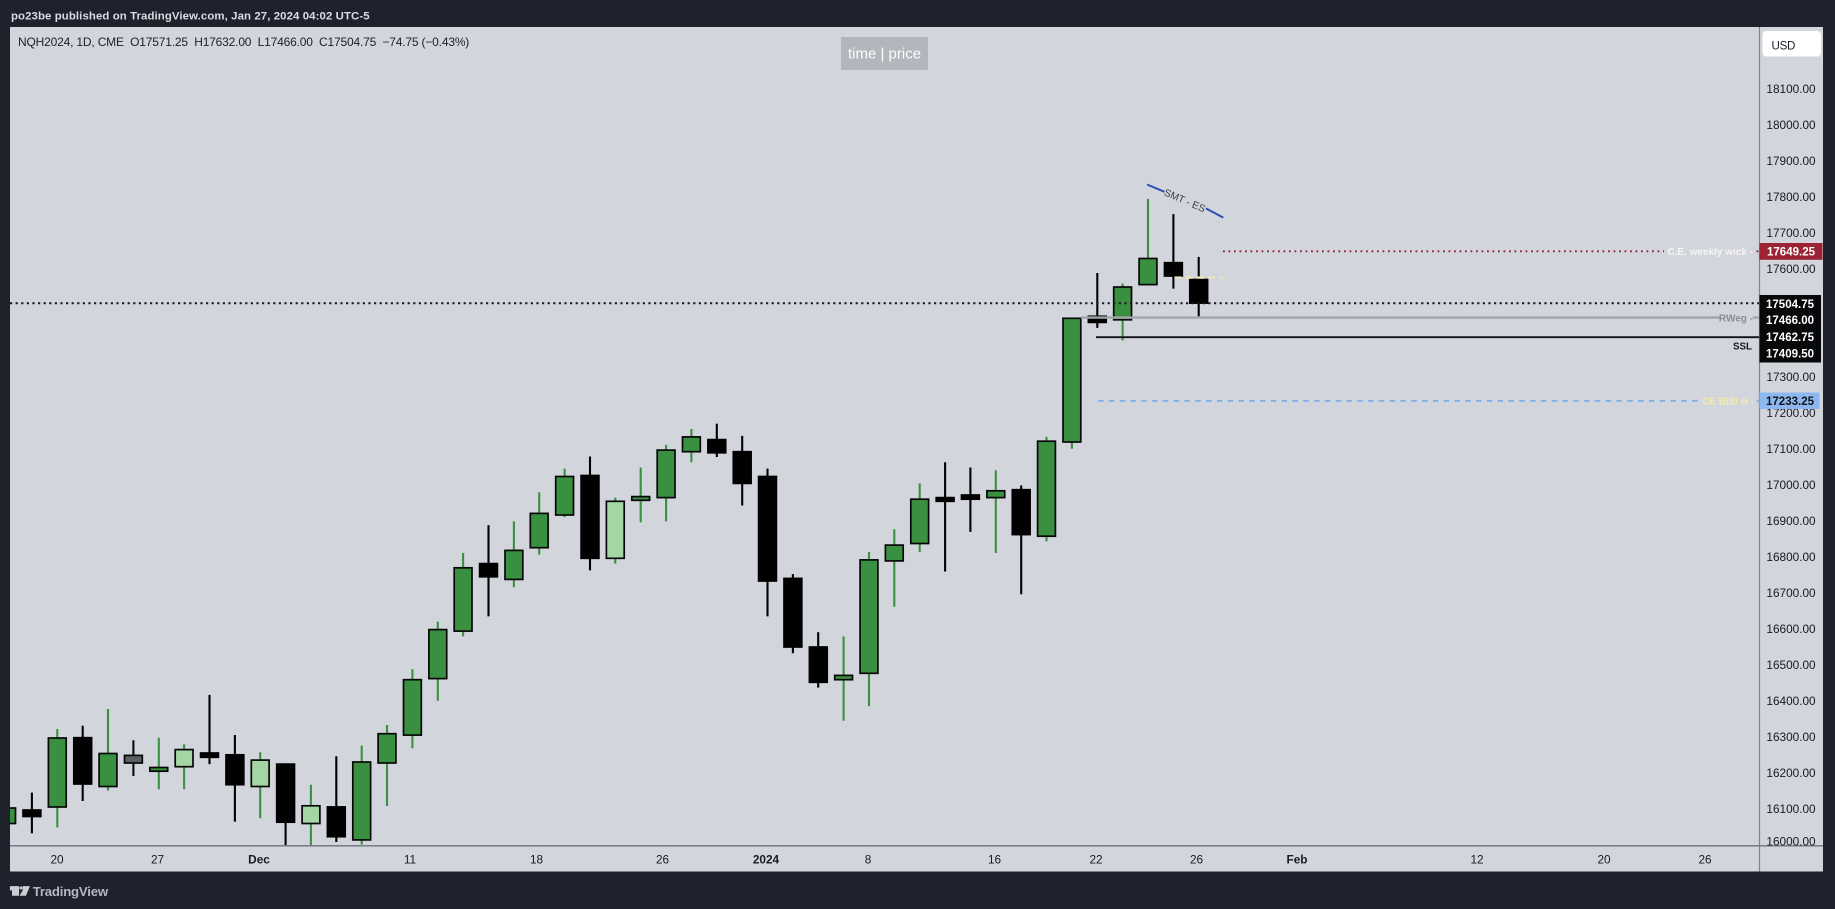 The height and width of the screenshot is (909, 1835). Describe the element at coordinates (1790, 402) in the screenshot. I see `svg-text: 17233.25` at that location.